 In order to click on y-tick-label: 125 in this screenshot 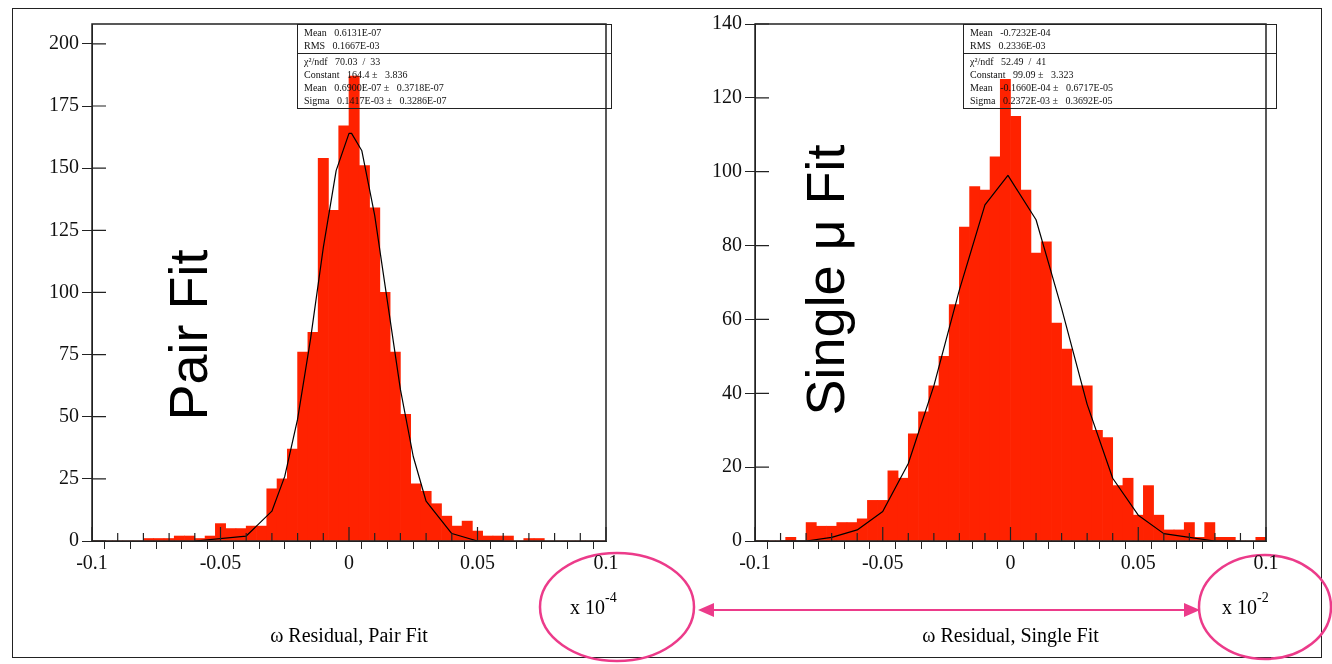, I will do `click(64, 228)`.